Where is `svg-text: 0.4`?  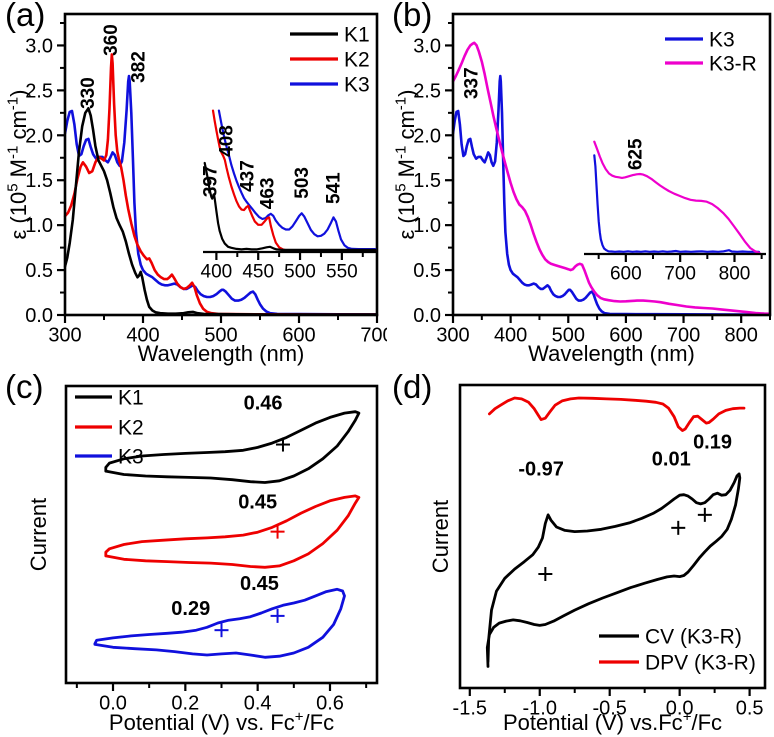 svg-text: 0.4 is located at coordinates (258, 703).